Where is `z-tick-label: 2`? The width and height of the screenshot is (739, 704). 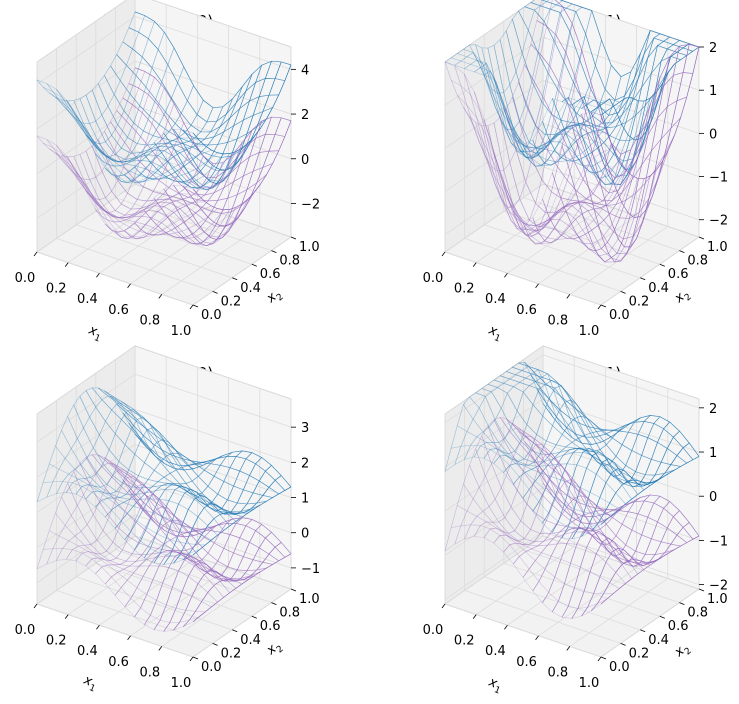
z-tick-label: 2 is located at coordinates (305, 115).